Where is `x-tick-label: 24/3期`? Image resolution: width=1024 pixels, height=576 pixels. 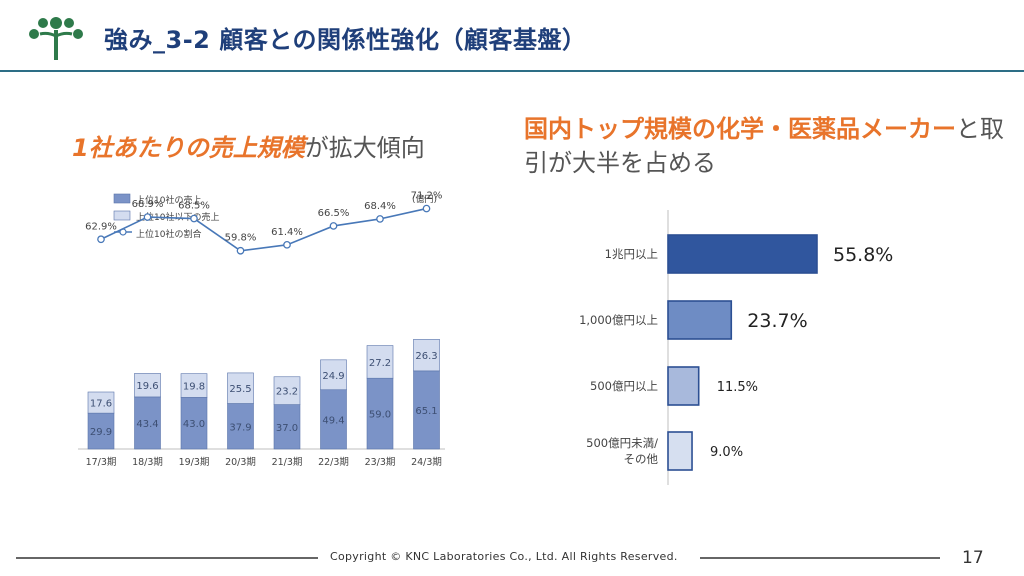 x-tick-label: 24/3期 is located at coordinates (426, 462).